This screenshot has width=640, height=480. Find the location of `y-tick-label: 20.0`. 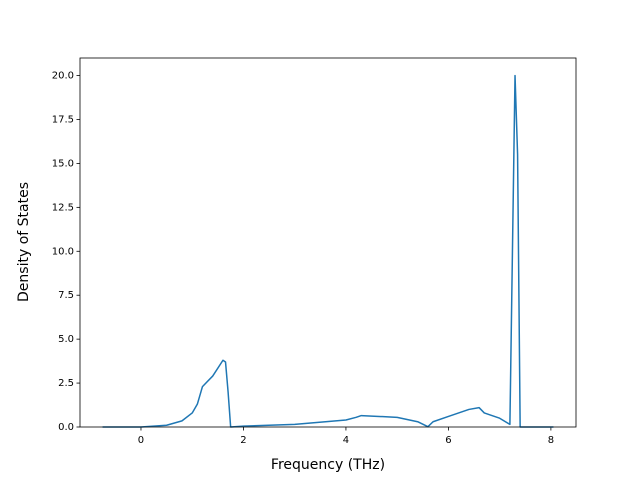

y-tick-label: 20.0 is located at coordinates (63, 76).